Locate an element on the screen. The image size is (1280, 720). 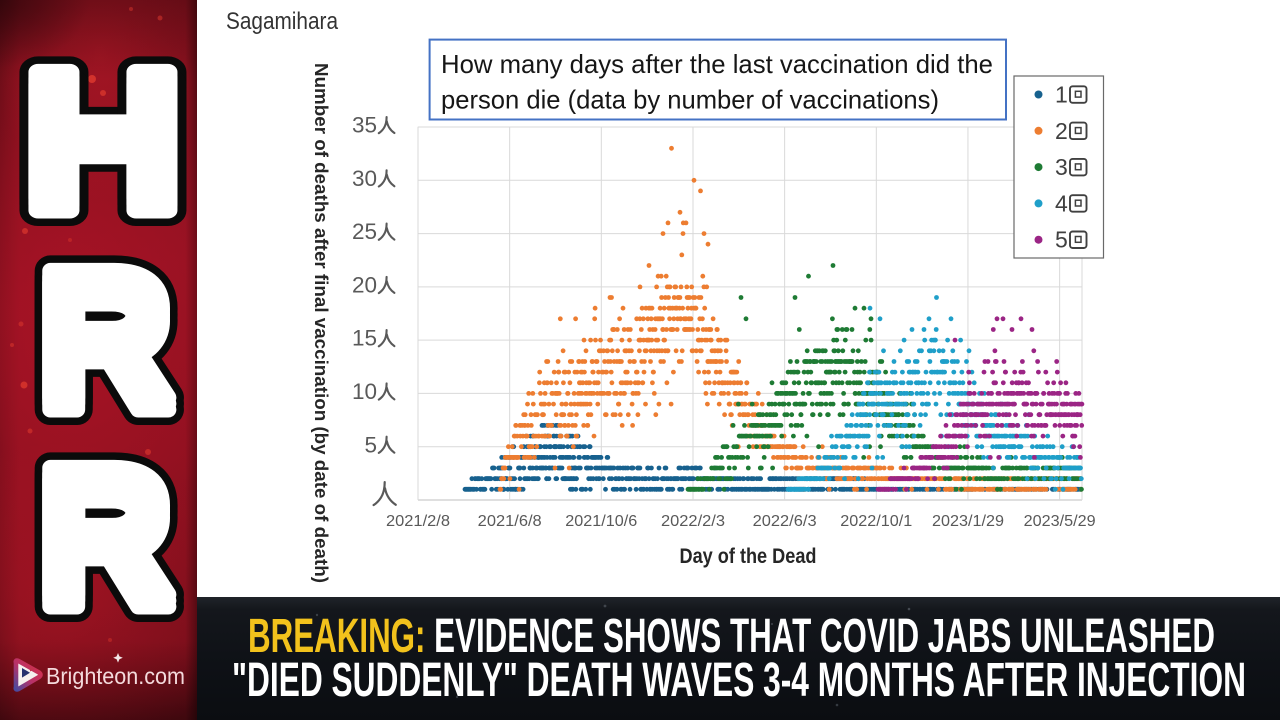
svg-text: 2021/6/8 is located at coordinates (510, 521).